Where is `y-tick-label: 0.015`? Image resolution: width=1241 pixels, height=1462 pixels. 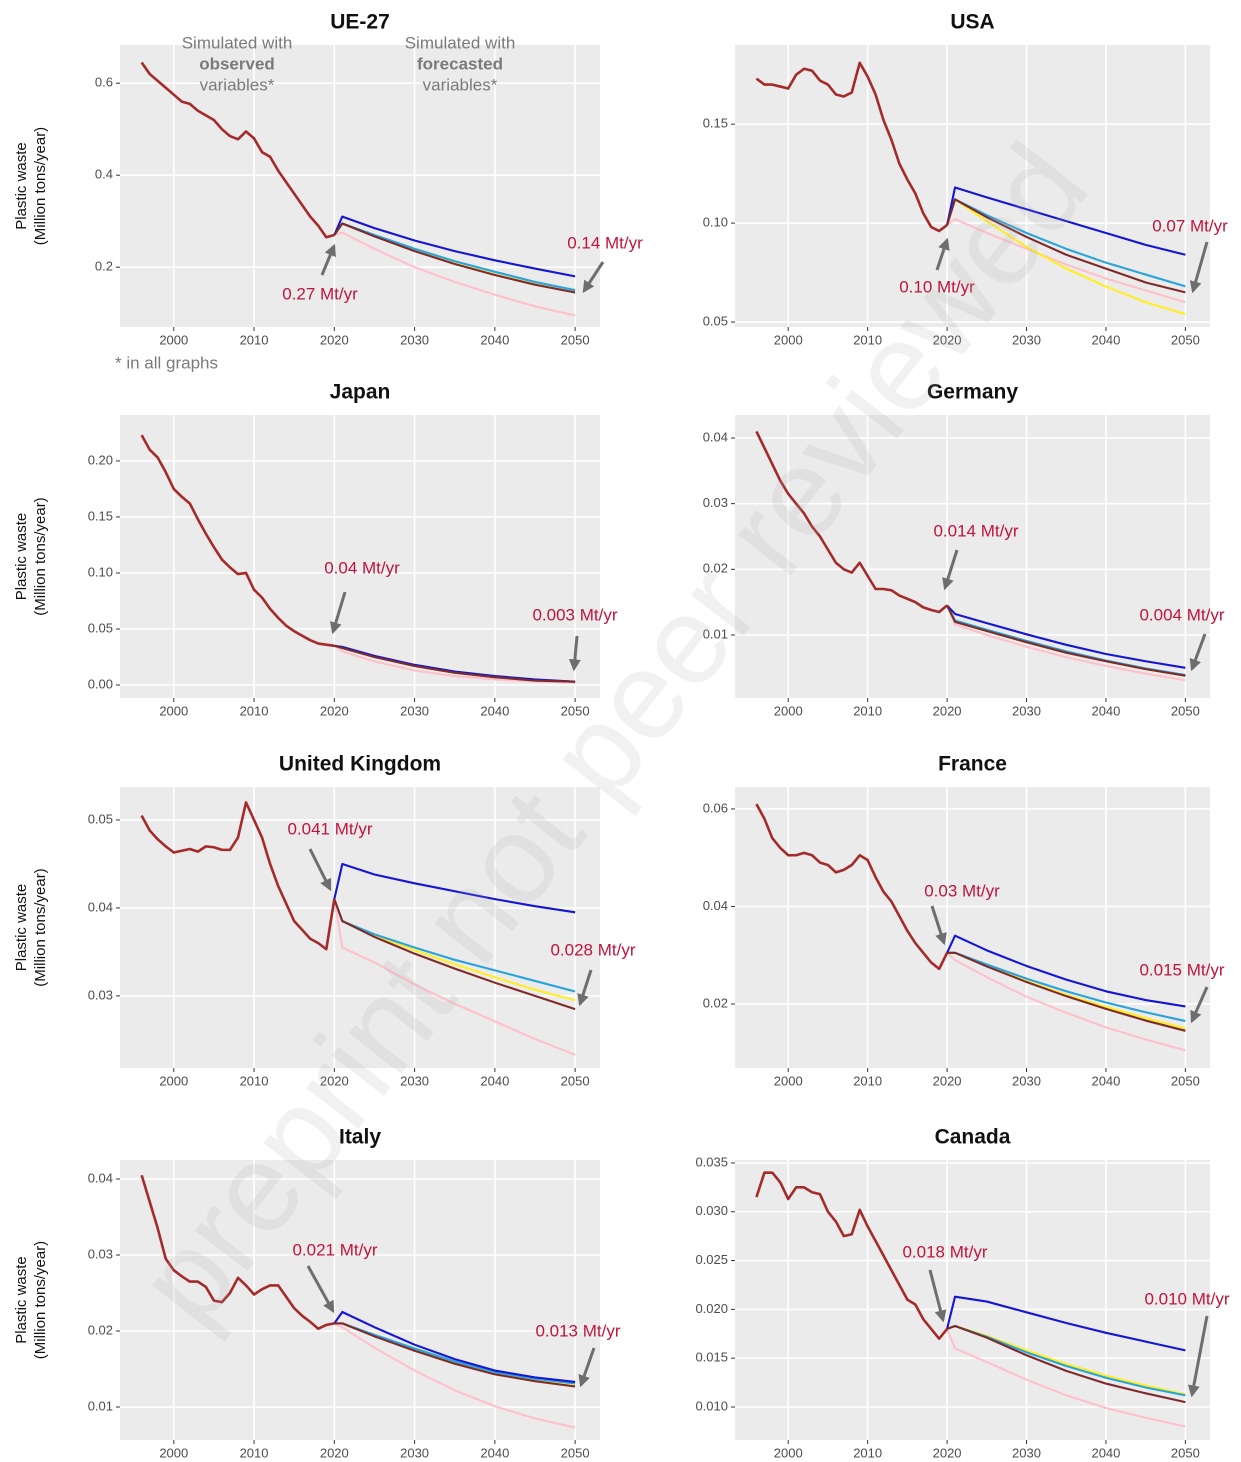 y-tick-label: 0.015 is located at coordinates (711, 1357).